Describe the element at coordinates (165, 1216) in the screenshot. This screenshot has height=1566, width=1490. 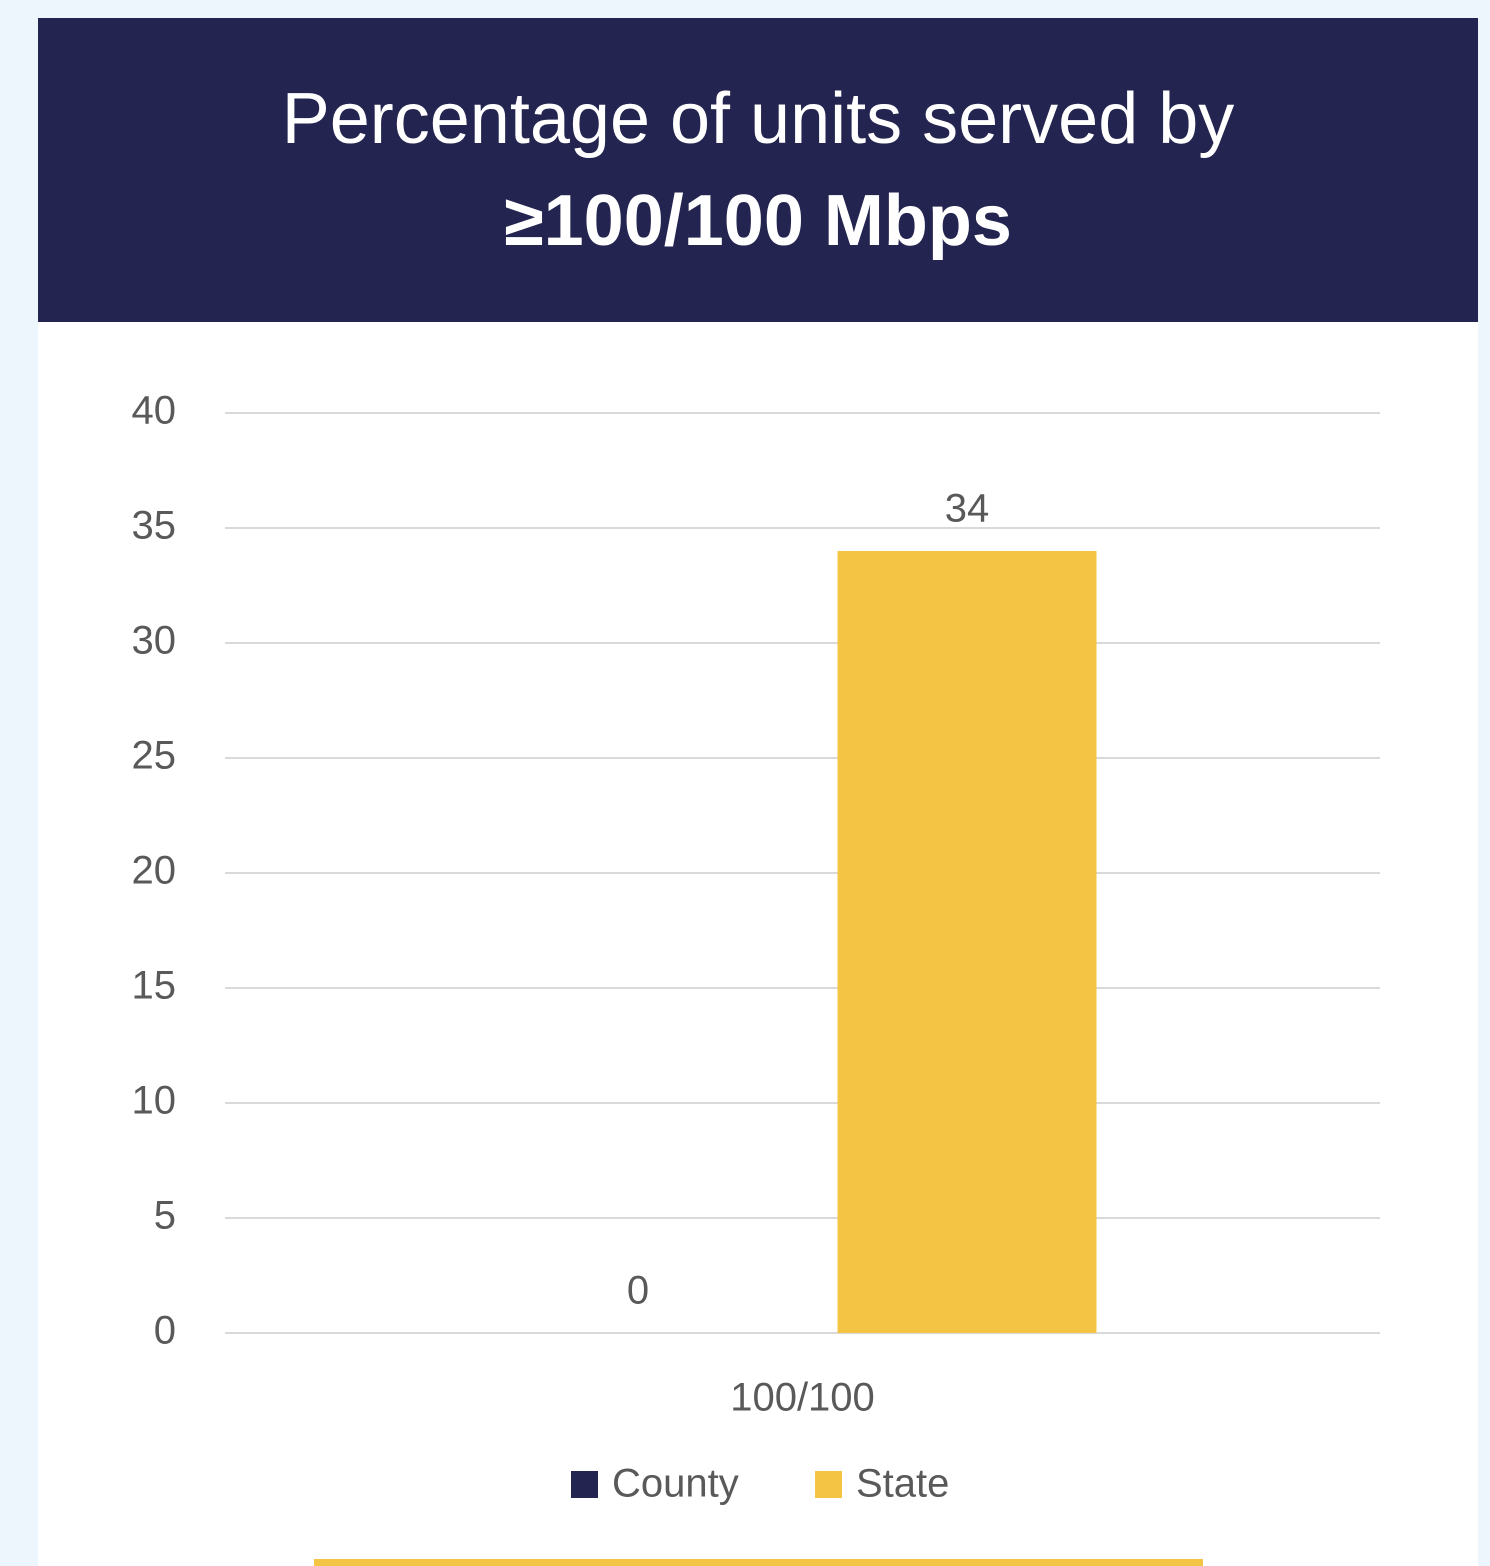
I see `y-tick-label: 5` at that location.